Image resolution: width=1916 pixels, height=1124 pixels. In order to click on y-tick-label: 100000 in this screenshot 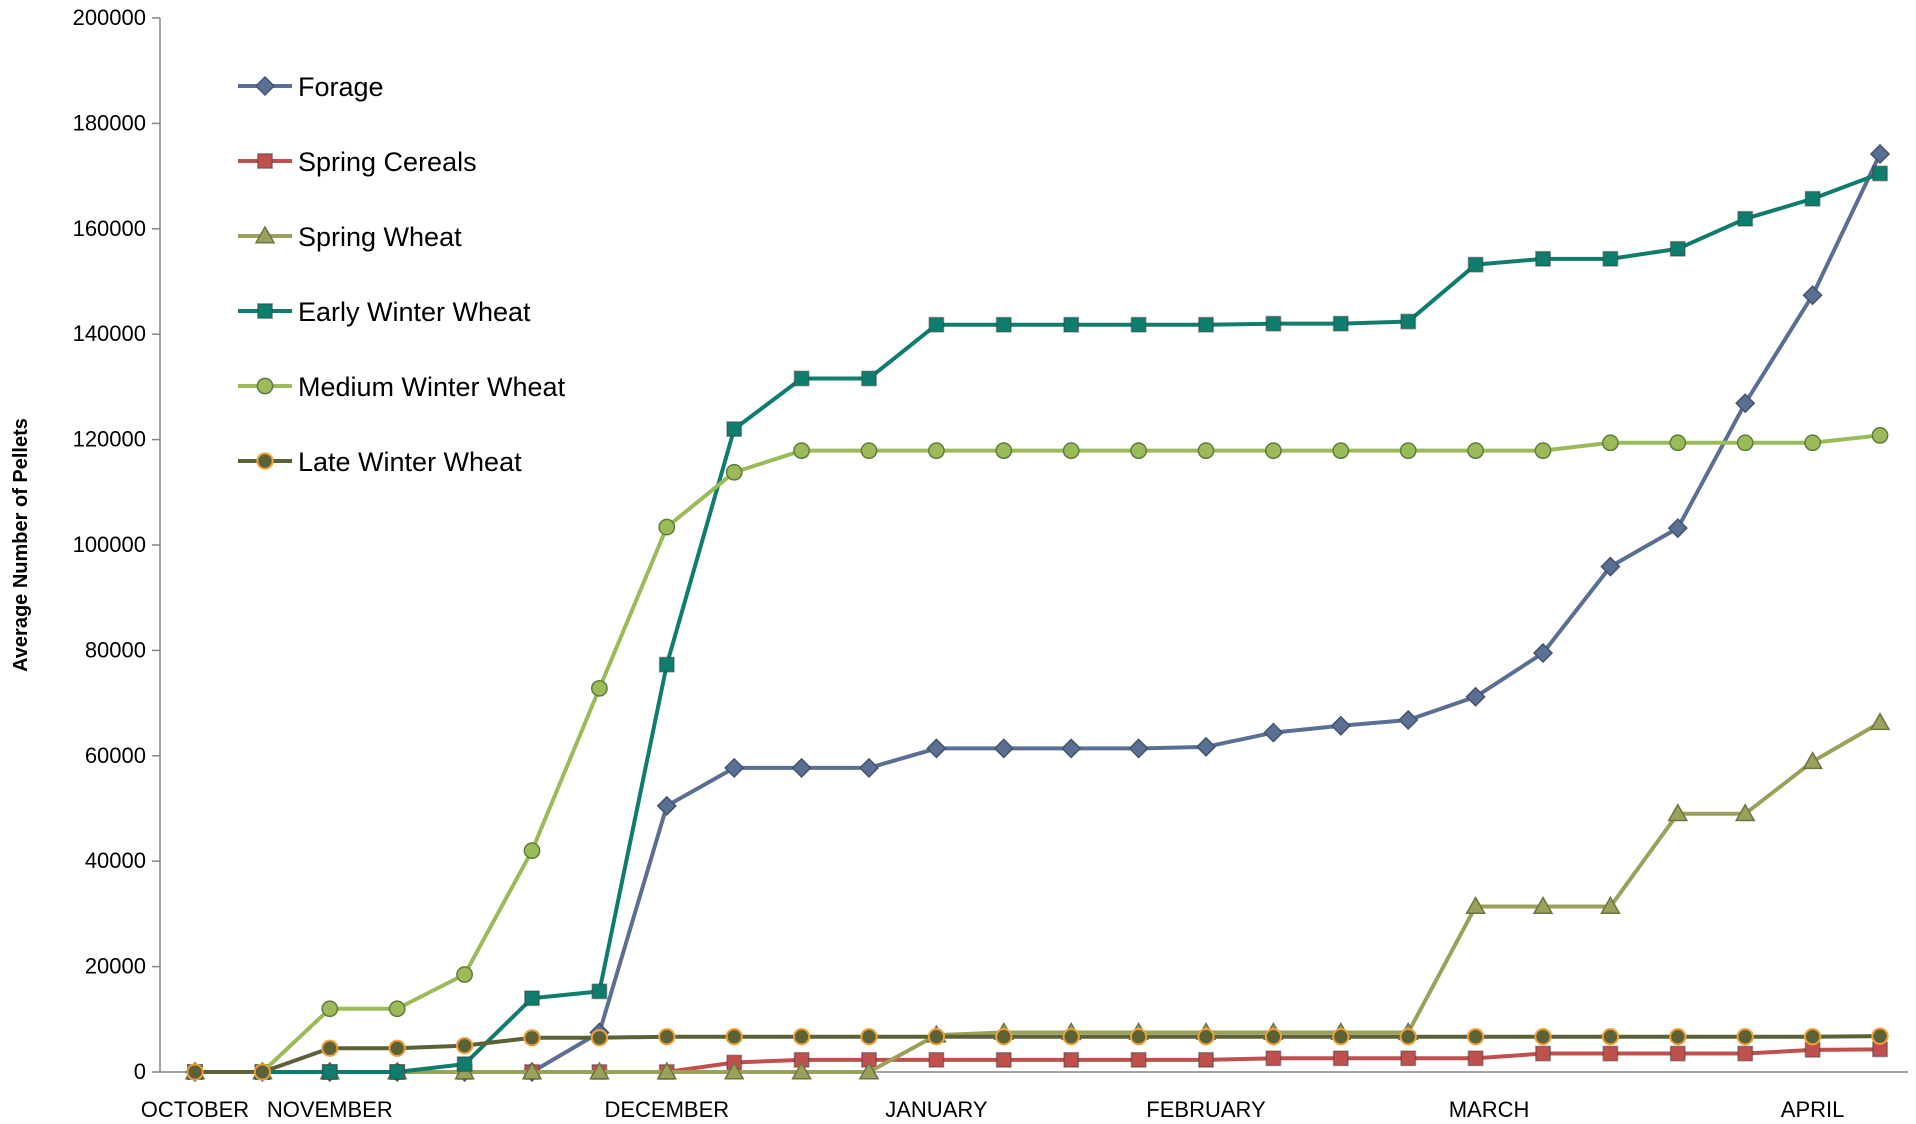, I will do `click(109, 544)`.